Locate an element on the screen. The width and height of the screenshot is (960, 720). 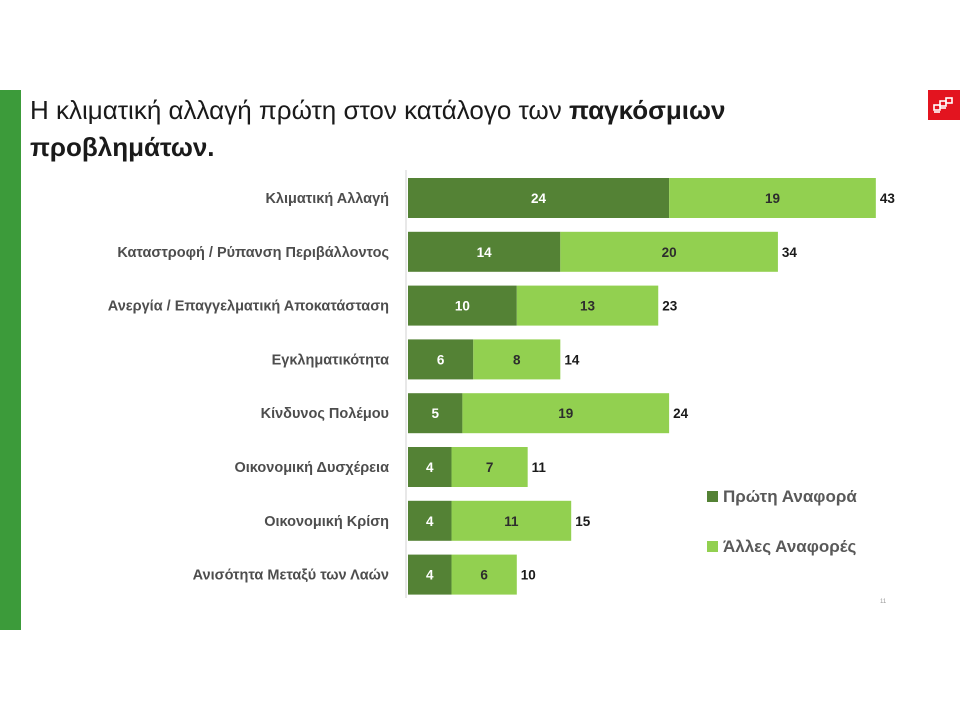
segment-value-label: 8 is located at coordinates (517, 359).